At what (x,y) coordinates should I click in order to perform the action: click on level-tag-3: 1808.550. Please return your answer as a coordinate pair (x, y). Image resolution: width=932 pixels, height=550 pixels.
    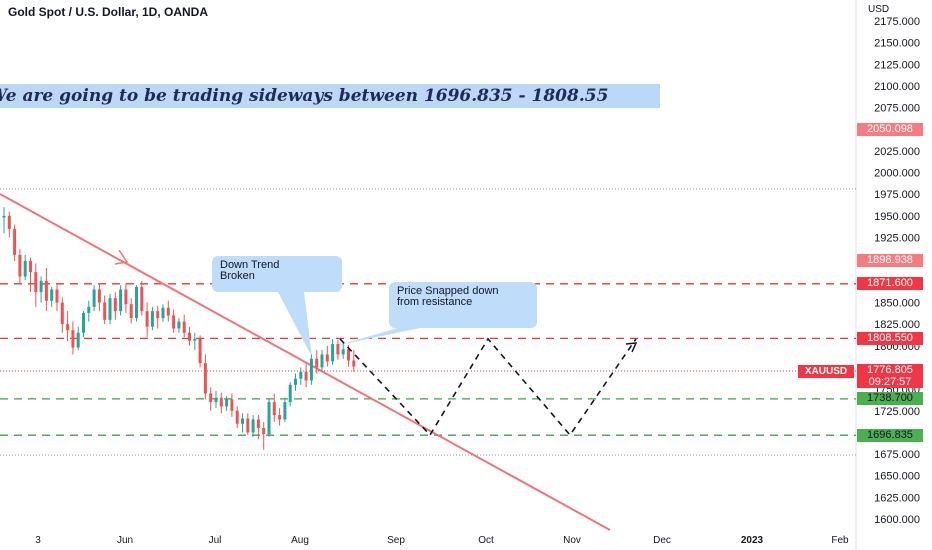
    Looking at the image, I should click on (890, 338).